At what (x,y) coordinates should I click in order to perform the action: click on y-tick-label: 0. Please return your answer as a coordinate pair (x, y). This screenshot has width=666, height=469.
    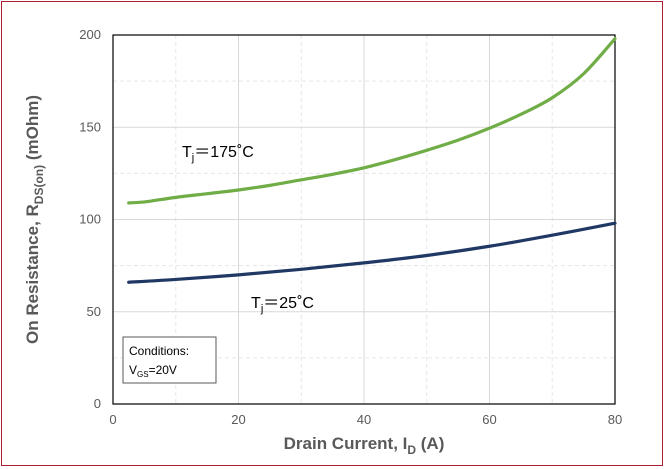
    Looking at the image, I should click on (97, 403).